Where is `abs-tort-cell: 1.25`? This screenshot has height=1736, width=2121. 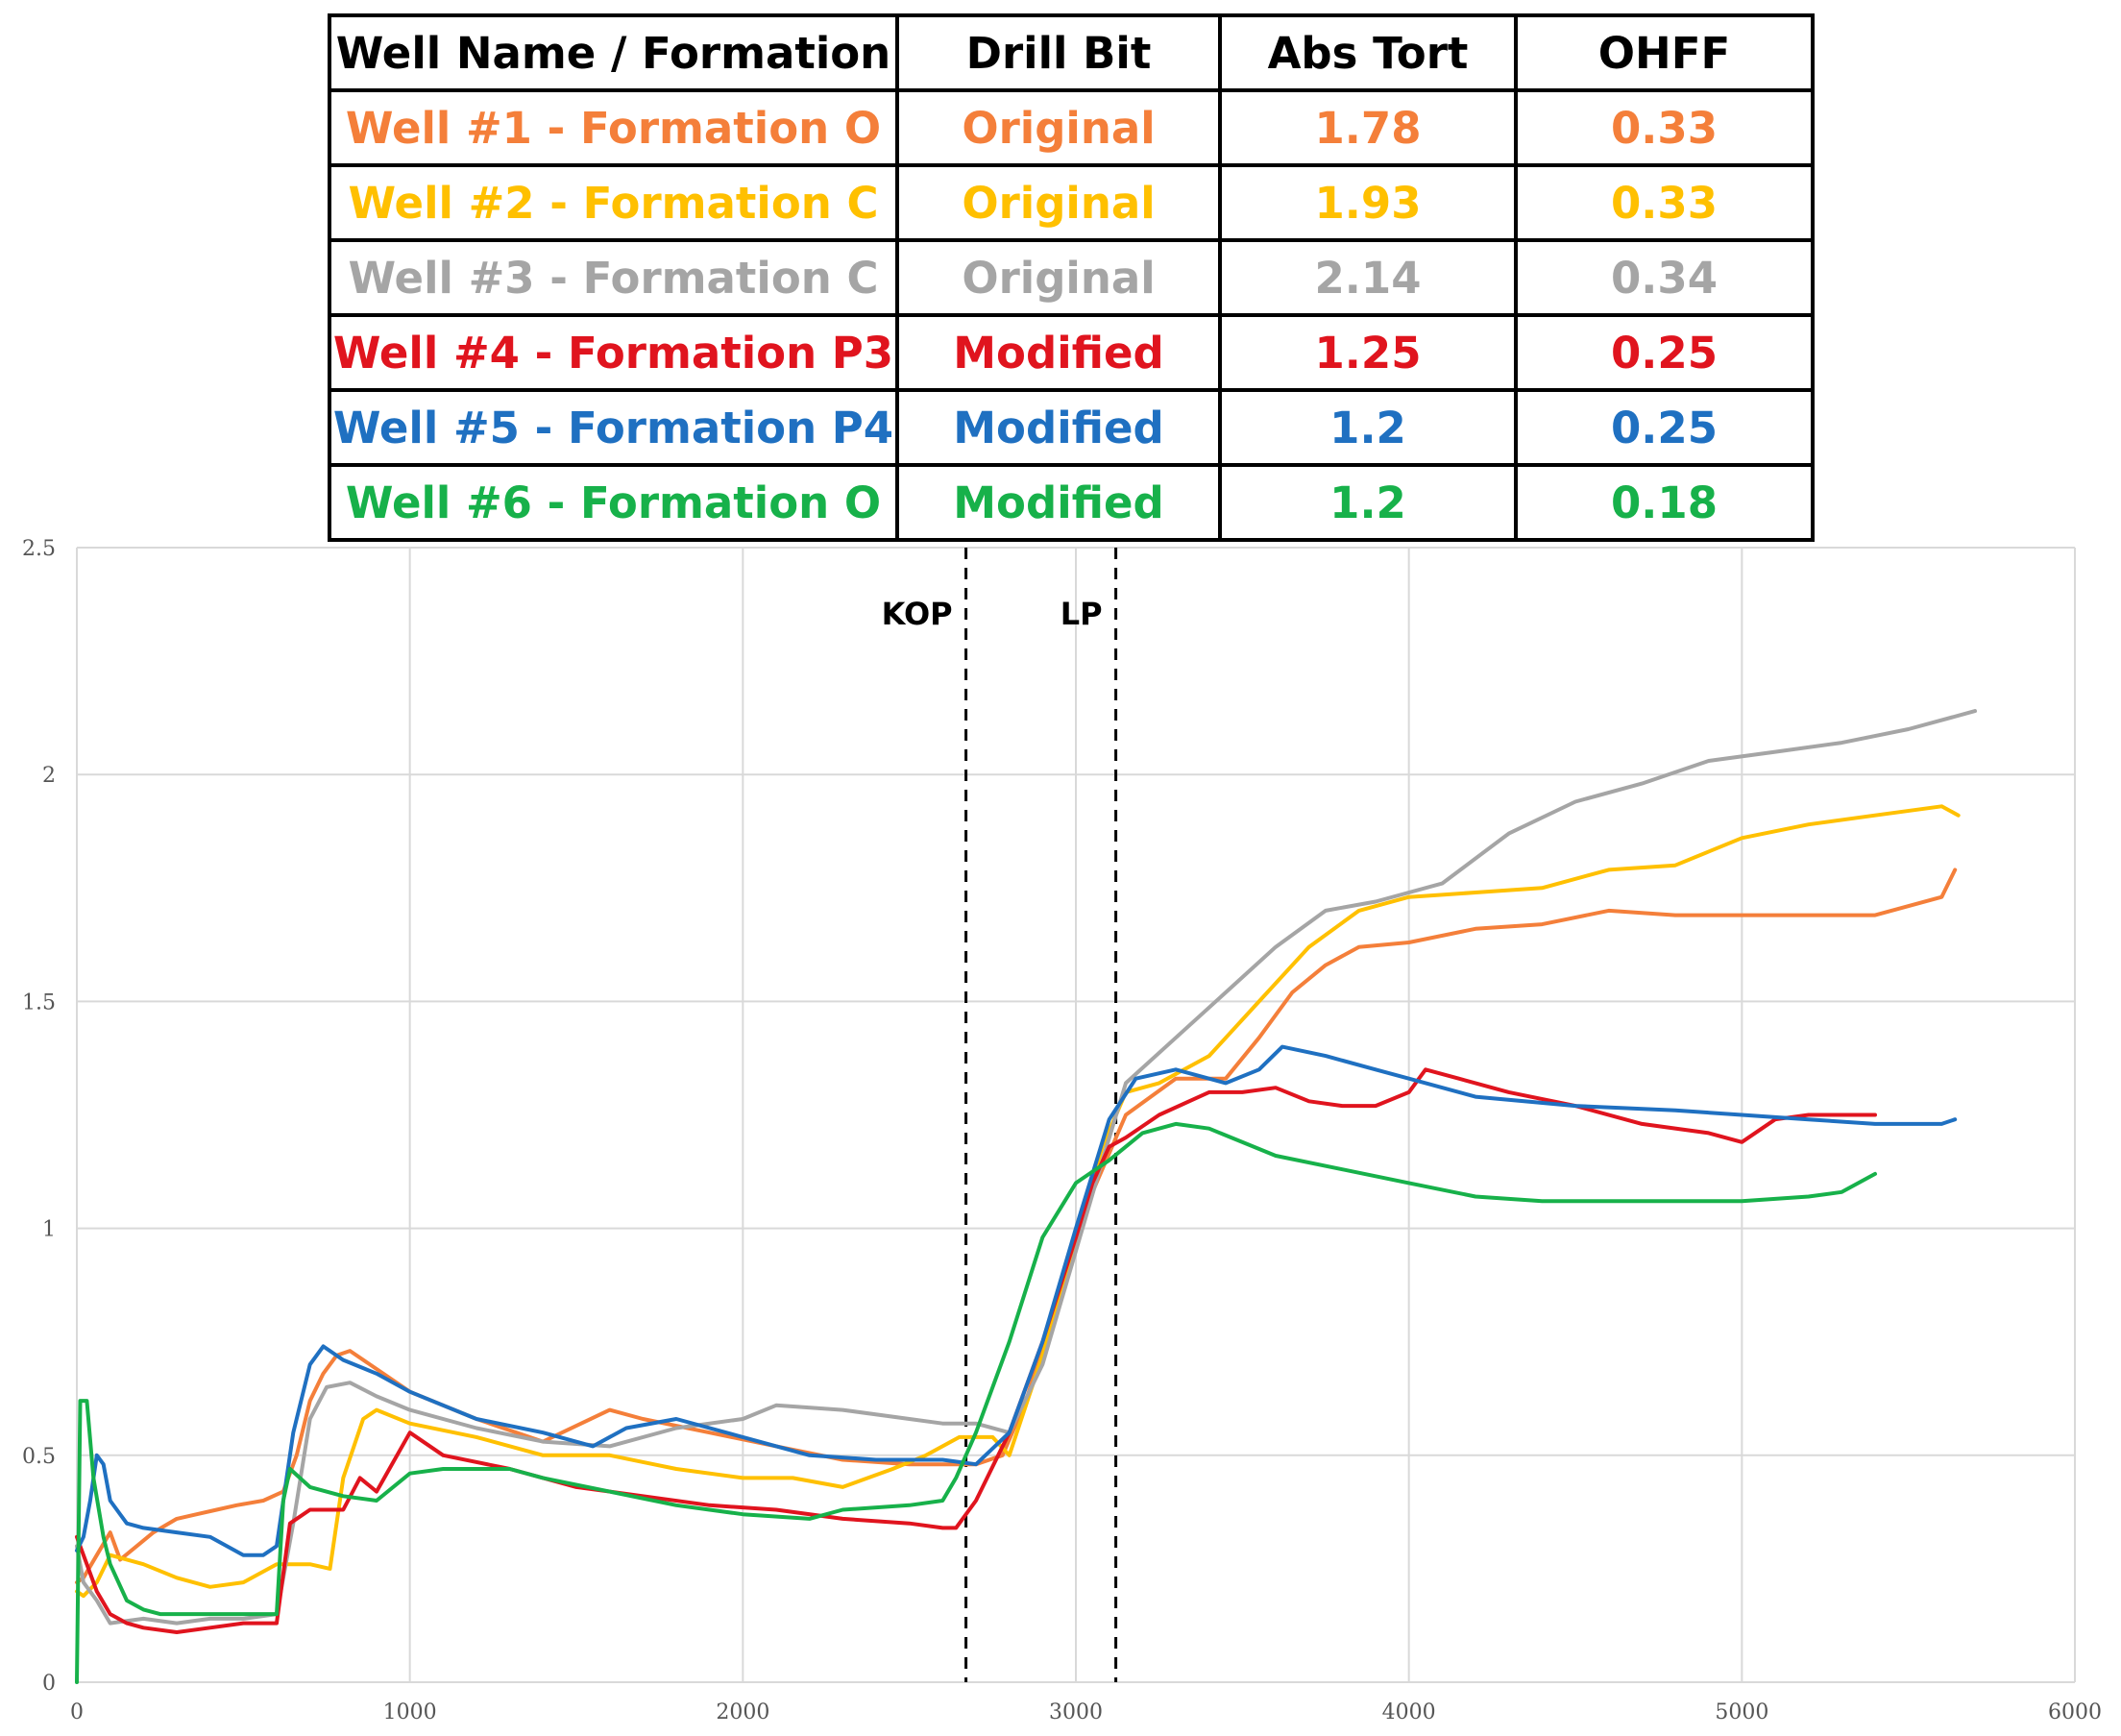 abs-tort-cell: 1.25 is located at coordinates (1368, 352).